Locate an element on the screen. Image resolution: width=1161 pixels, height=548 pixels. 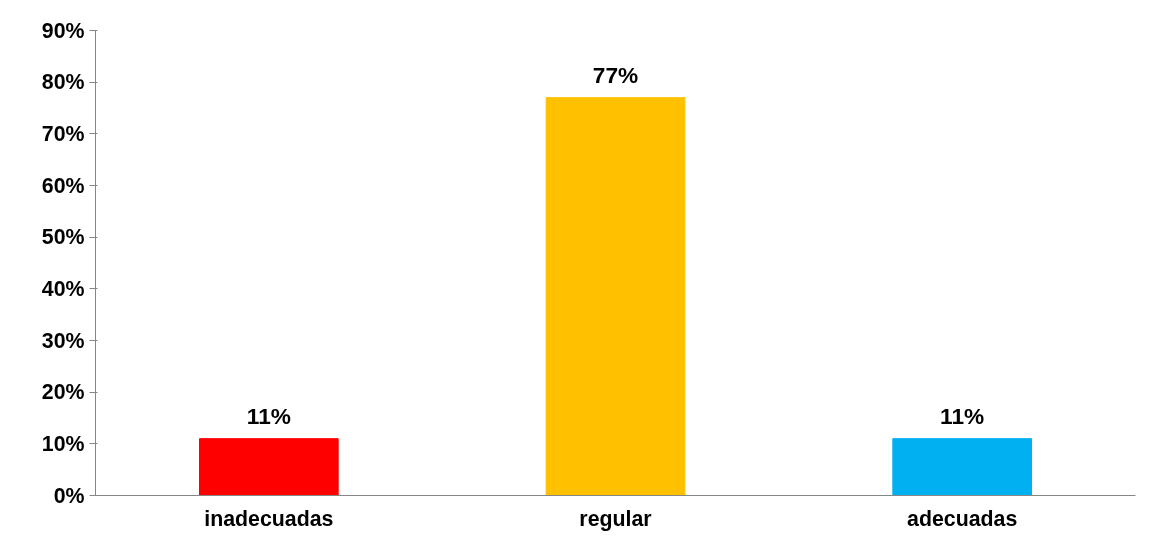
y-tick-label: 0% is located at coordinates (69, 495).